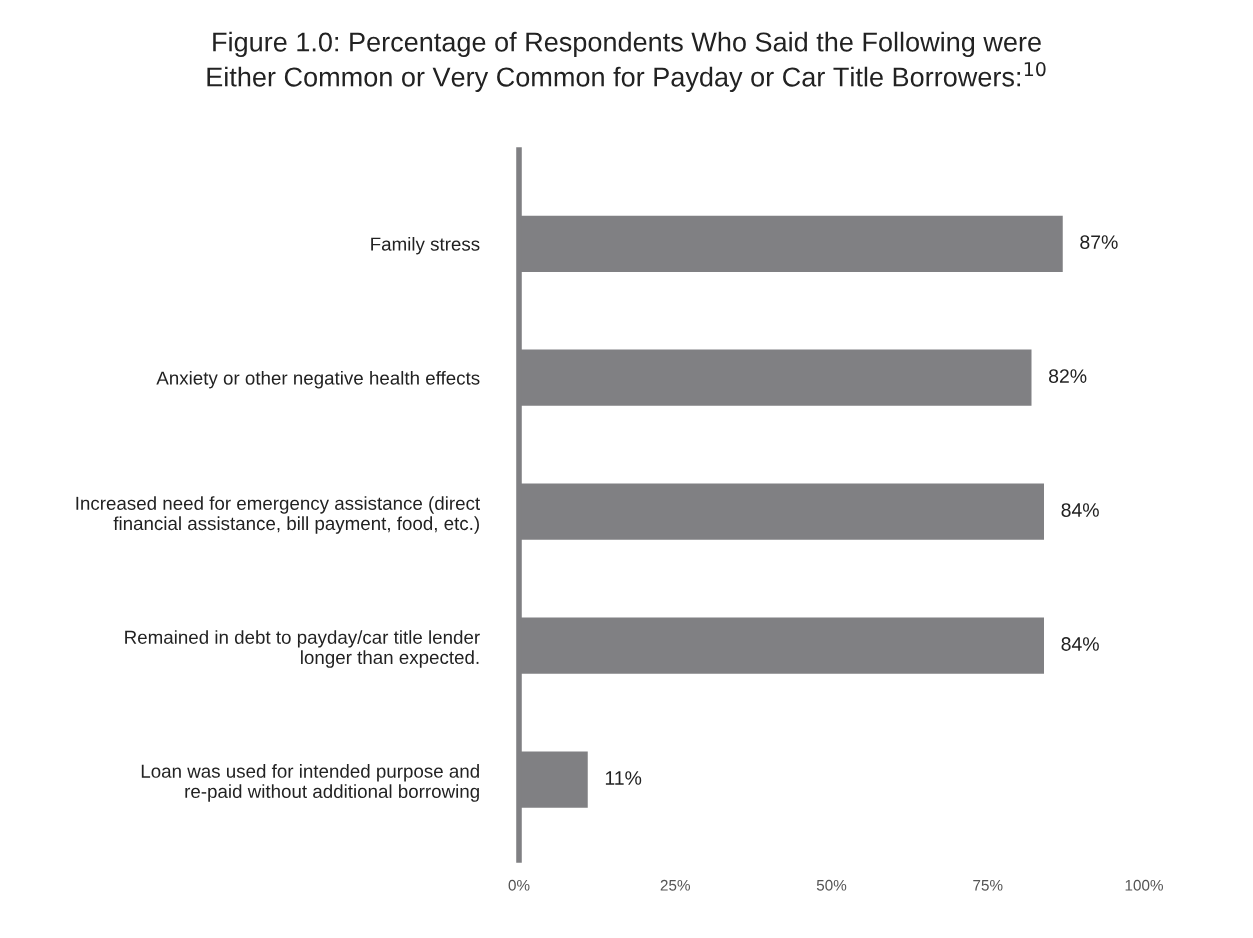 The image size is (1253, 938). Describe the element at coordinates (623, 778) in the screenshot. I see `data-label: 11%` at that location.